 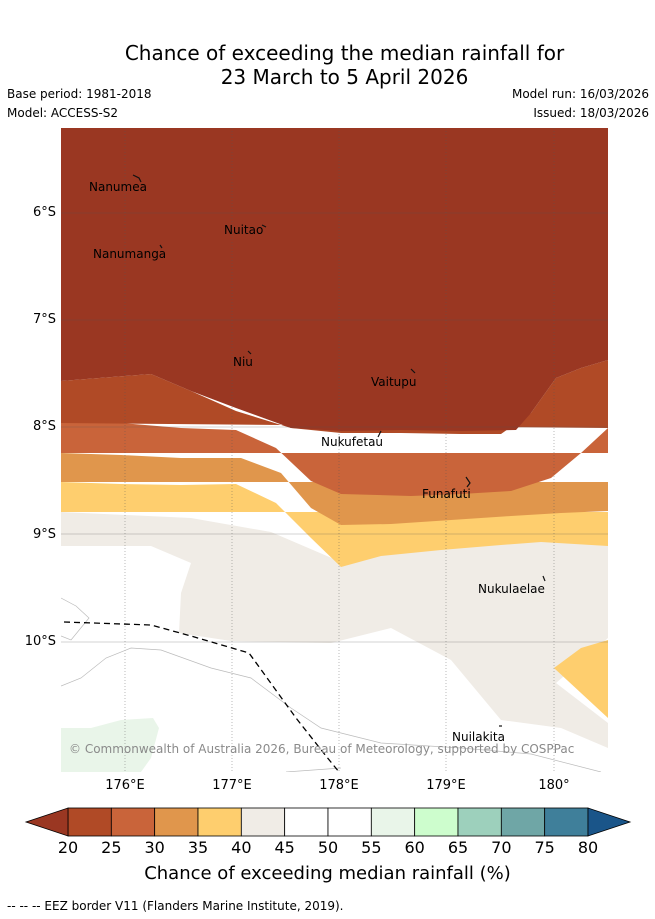 I want to click on lon-label-176e: 176°E, so click(x=125, y=785).